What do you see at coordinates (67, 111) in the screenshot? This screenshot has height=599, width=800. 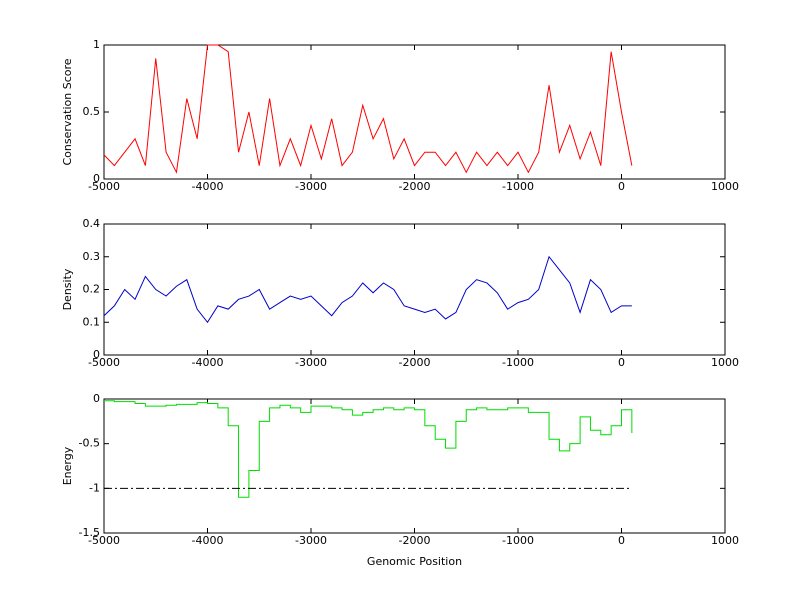 I see `y-axis-label: Conservation Score` at bounding box center [67, 111].